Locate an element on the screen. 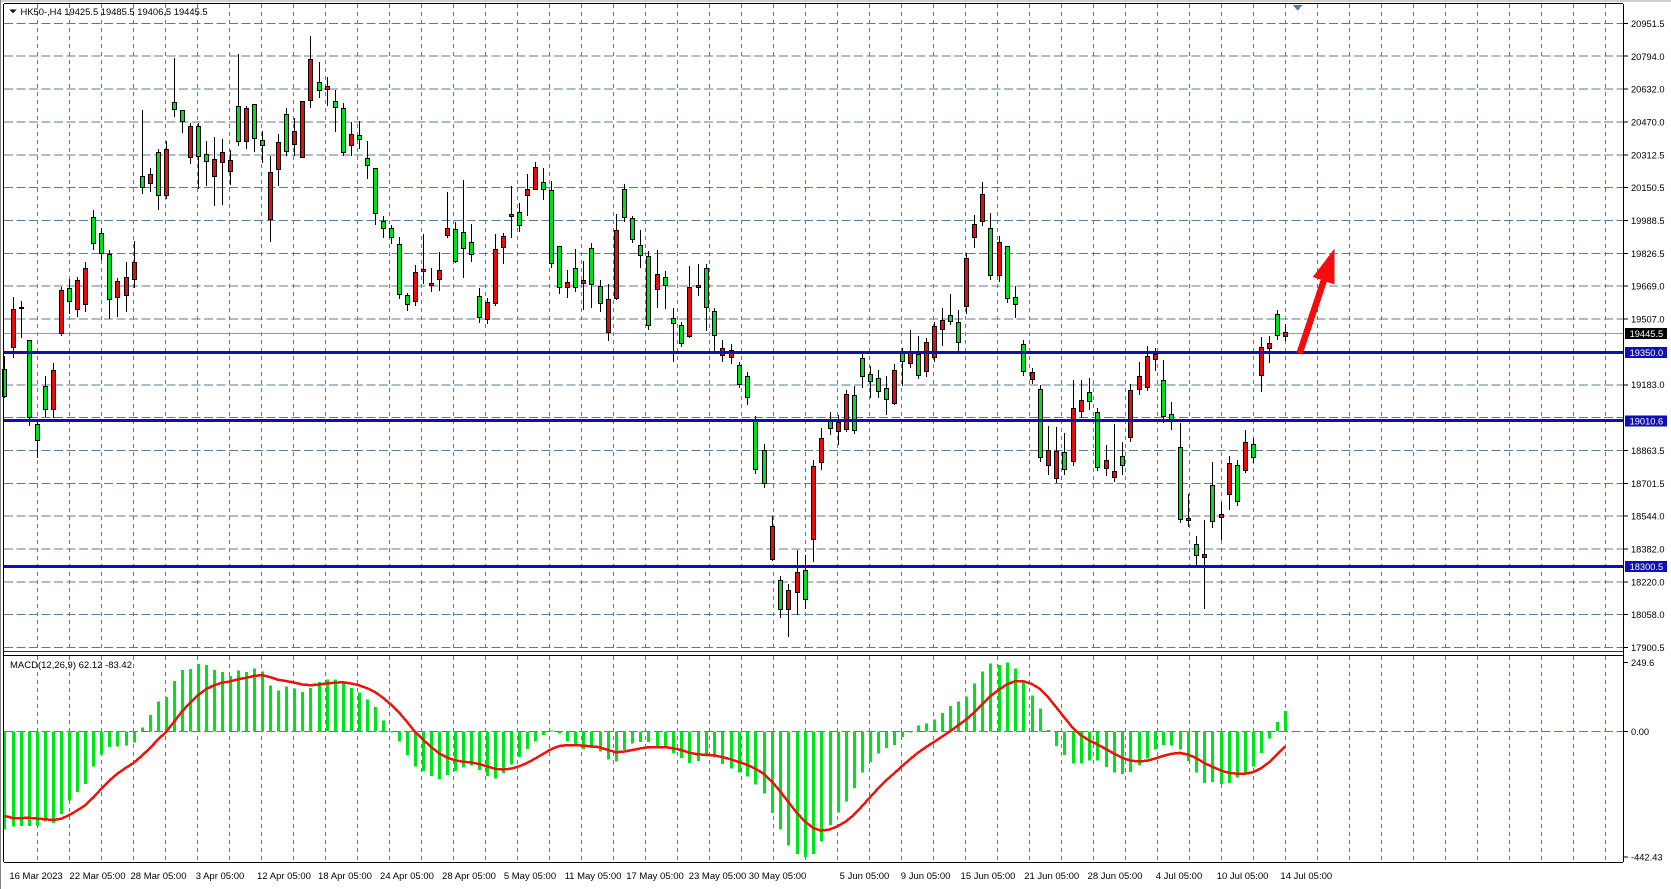 This screenshot has width=1671, height=889. svg-text: 19010.6 is located at coordinates (1647, 421).